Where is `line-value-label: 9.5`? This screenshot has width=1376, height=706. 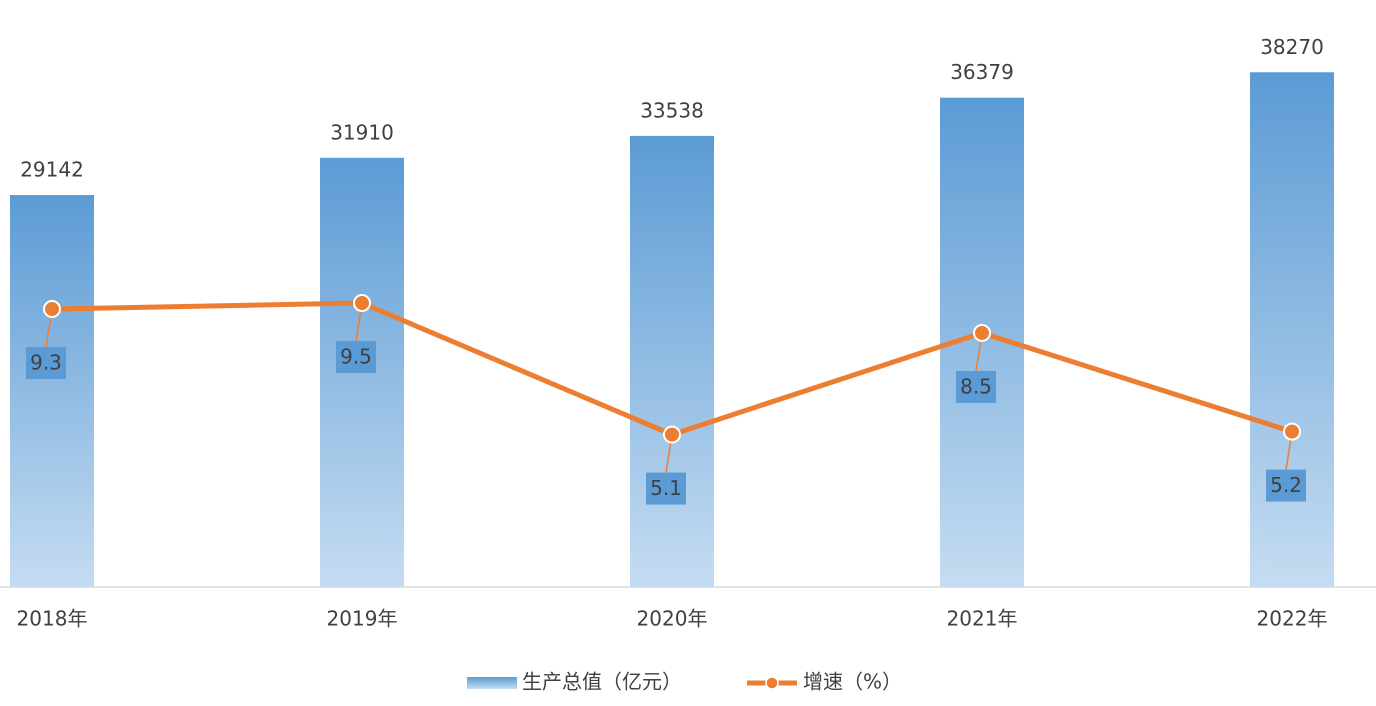
line-value-label: 9.5 is located at coordinates (356, 357).